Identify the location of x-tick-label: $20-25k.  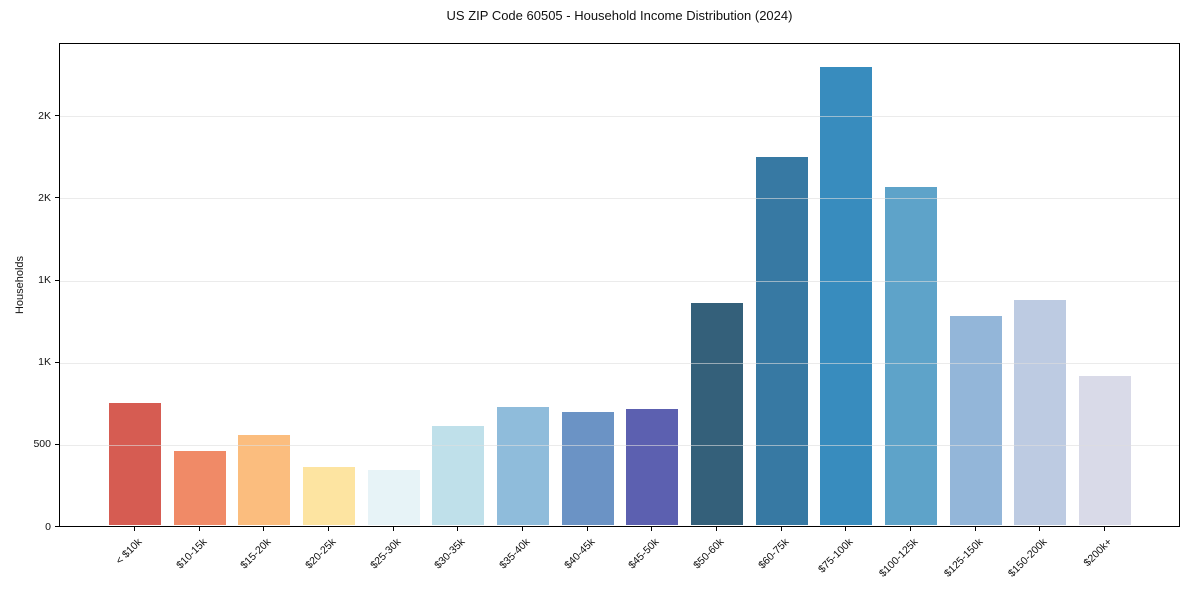
(321, 554).